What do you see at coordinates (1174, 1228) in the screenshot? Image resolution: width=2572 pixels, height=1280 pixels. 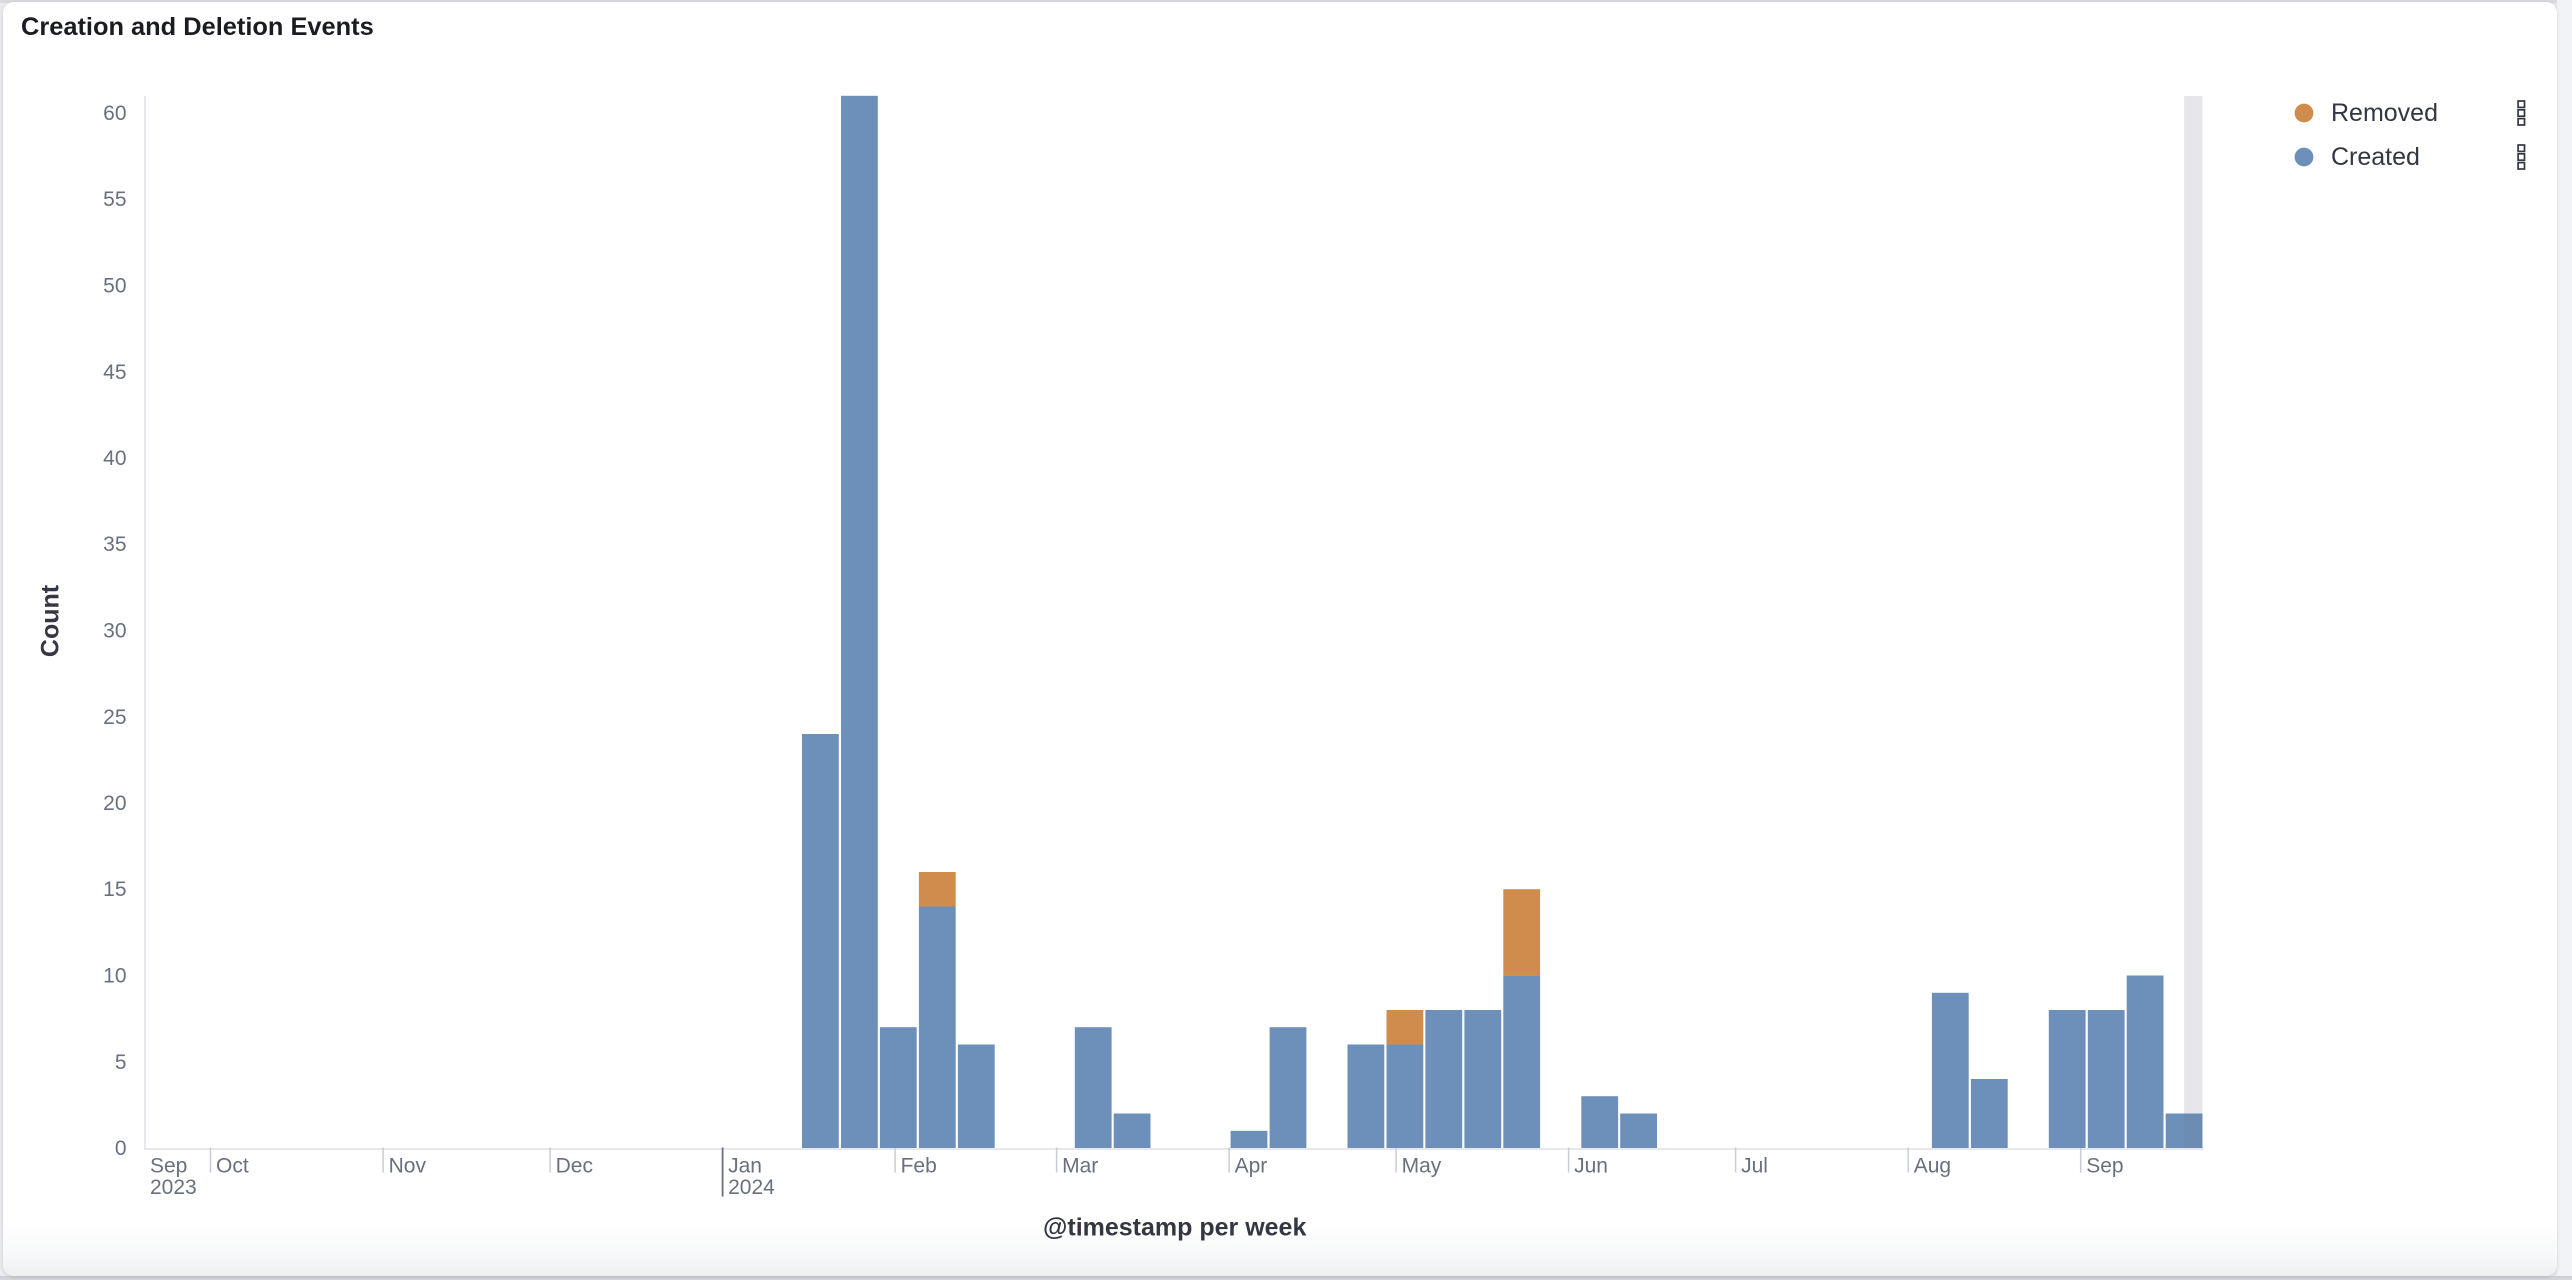 I see `svg-text: @timestamp per week` at bounding box center [1174, 1228].